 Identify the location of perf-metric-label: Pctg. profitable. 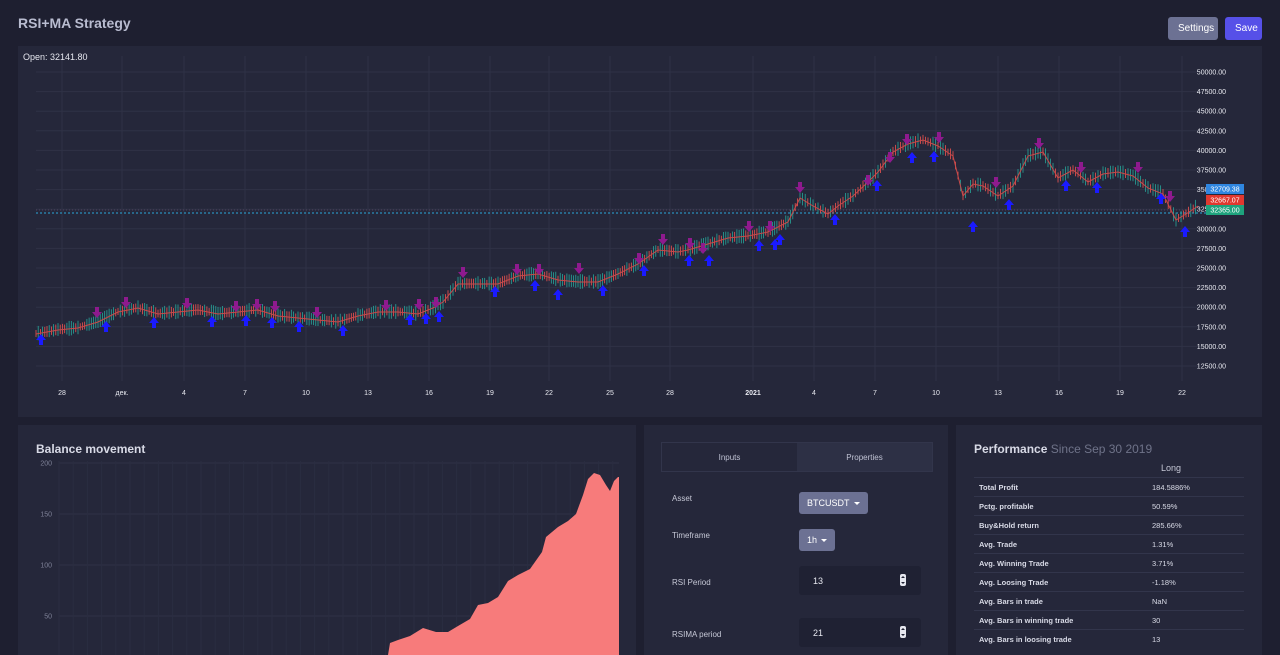
(1060, 506).